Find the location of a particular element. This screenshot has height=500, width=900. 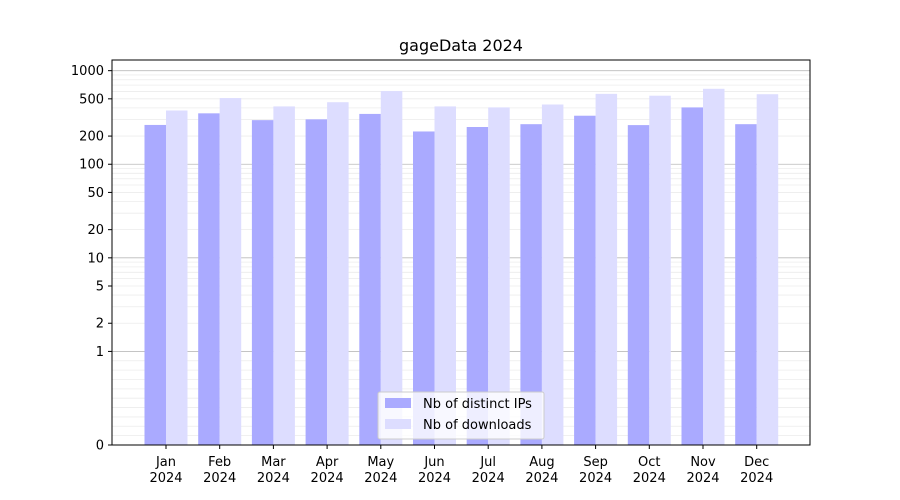

legend: Nb of distinct IPs Nb of downloads is located at coordinates (461, 415).